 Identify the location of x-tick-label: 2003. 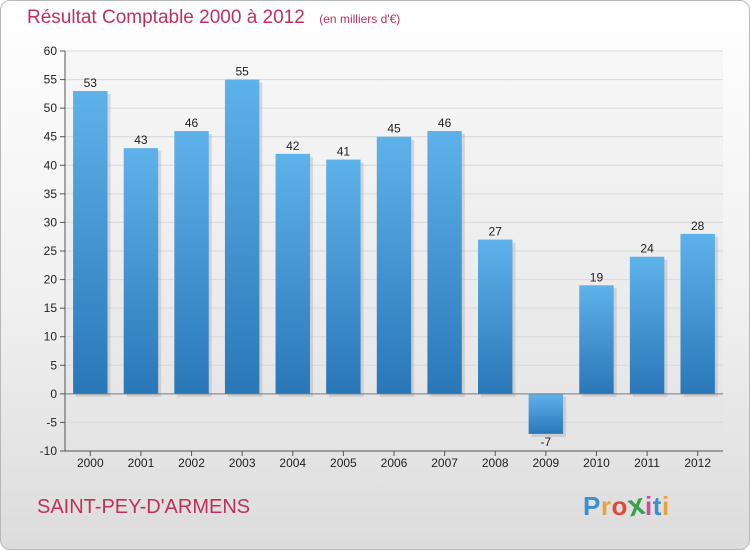
(242, 463).